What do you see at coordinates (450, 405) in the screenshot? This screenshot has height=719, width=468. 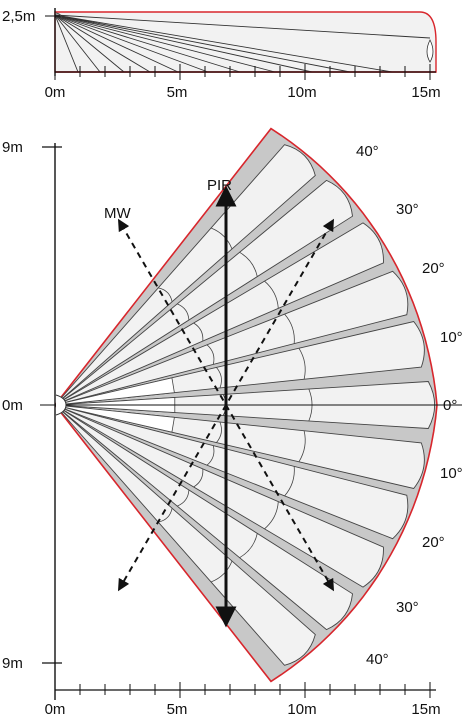 I see `angle-label-center-0: 0°` at bounding box center [450, 405].